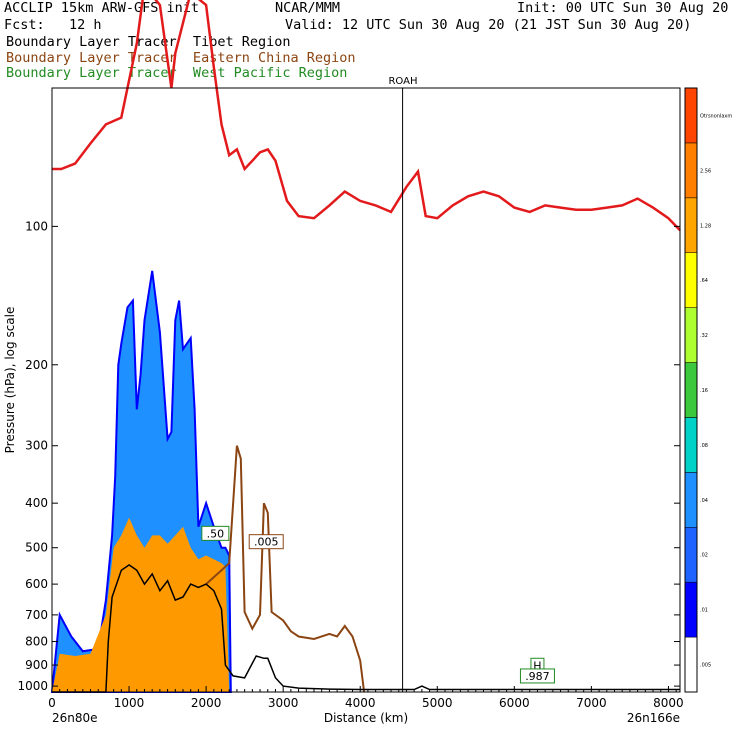 The height and width of the screenshot is (740, 740). I want to click on x-tick-label: 2000, so click(206, 703).